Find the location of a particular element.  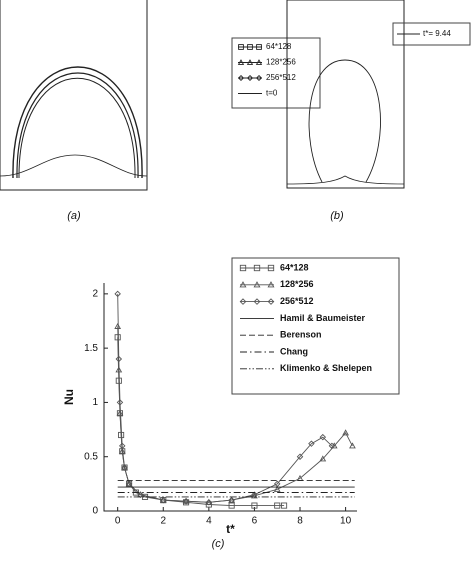

y-tick-label: 1.5 is located at coordinates (91, 348).